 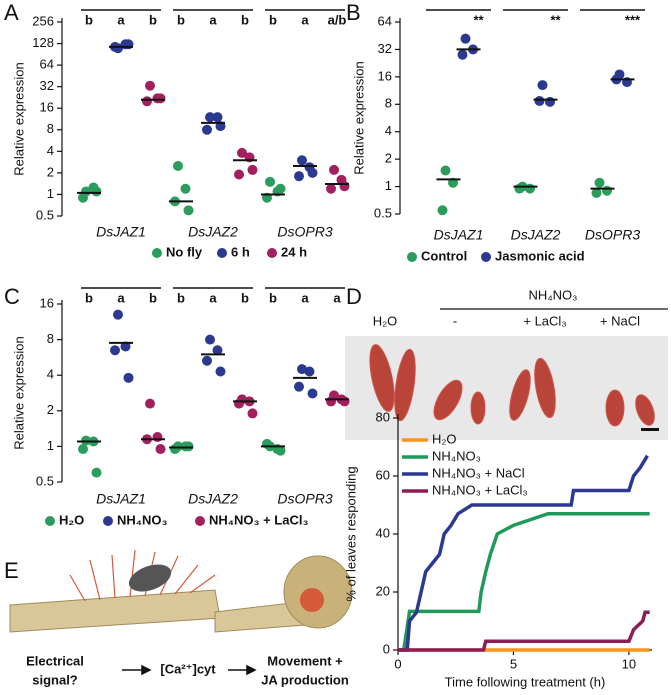 What do you see at coordinates (540, 255) in the screenshot?
I see `legend-label: Jasmonic acid` at bounding box center [540, 255].